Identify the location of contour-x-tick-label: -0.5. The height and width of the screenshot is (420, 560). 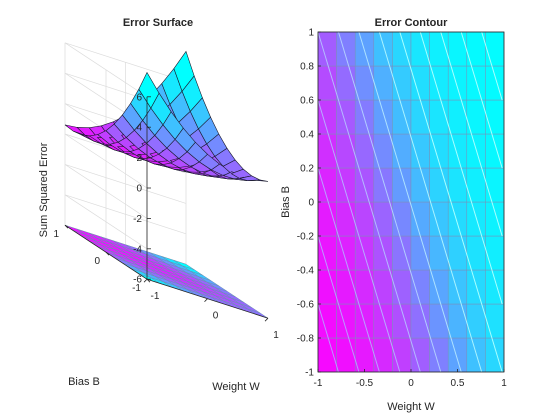
(365, 383).